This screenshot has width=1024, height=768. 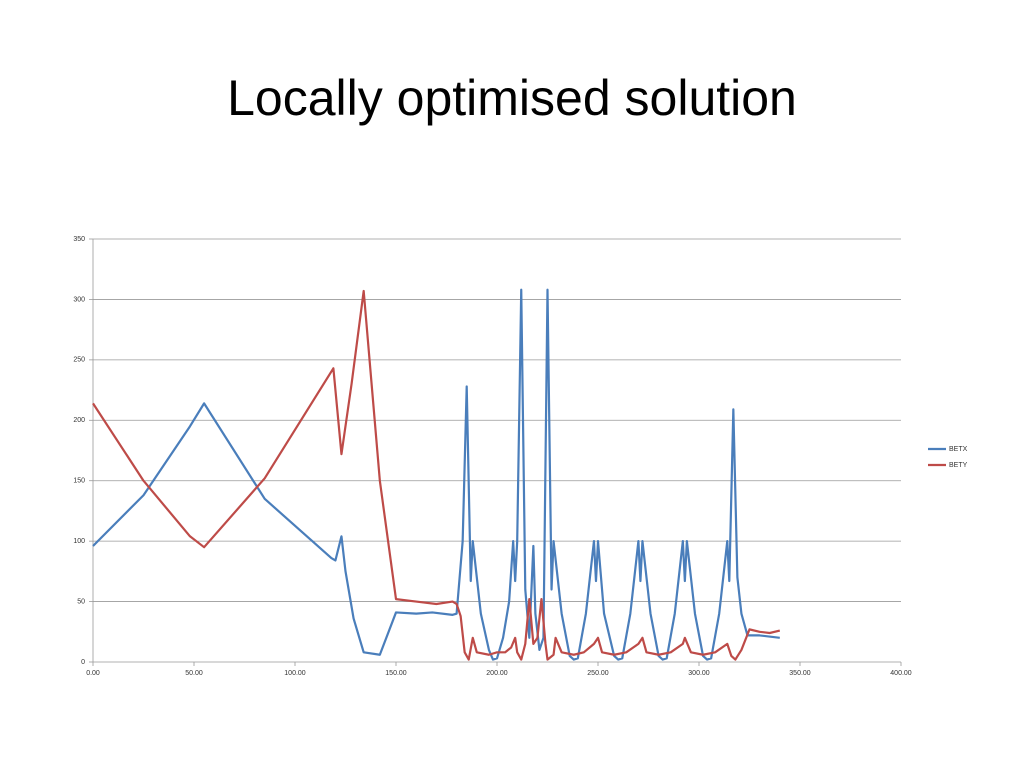 What do you see at coordinates (699, 673) in the screenshot?
I see `x-tick-label: 300.00` at bounding box center [699, 673].